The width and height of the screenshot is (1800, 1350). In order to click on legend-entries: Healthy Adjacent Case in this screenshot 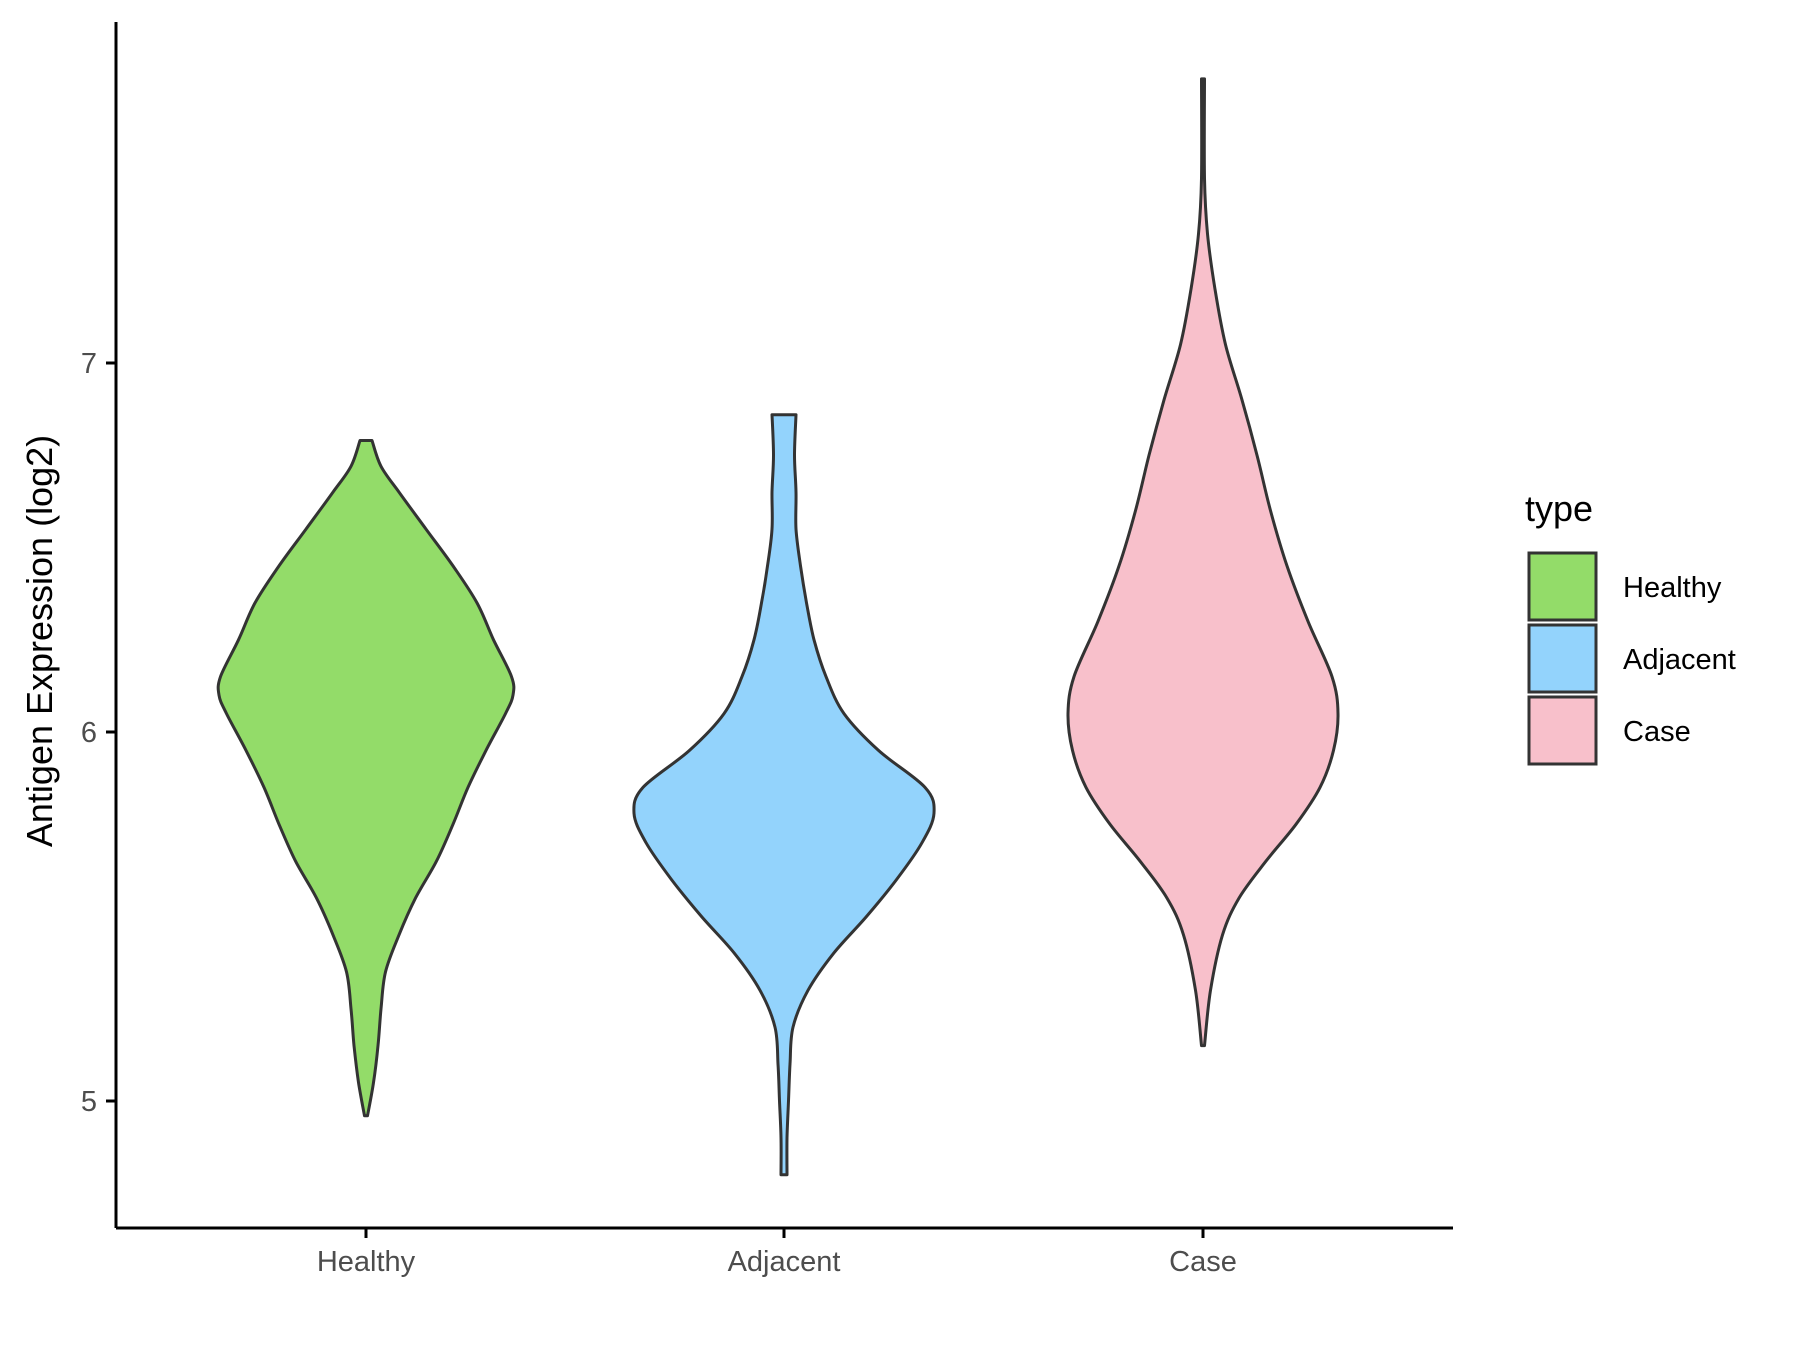, I will do `click(1631, 658)`.